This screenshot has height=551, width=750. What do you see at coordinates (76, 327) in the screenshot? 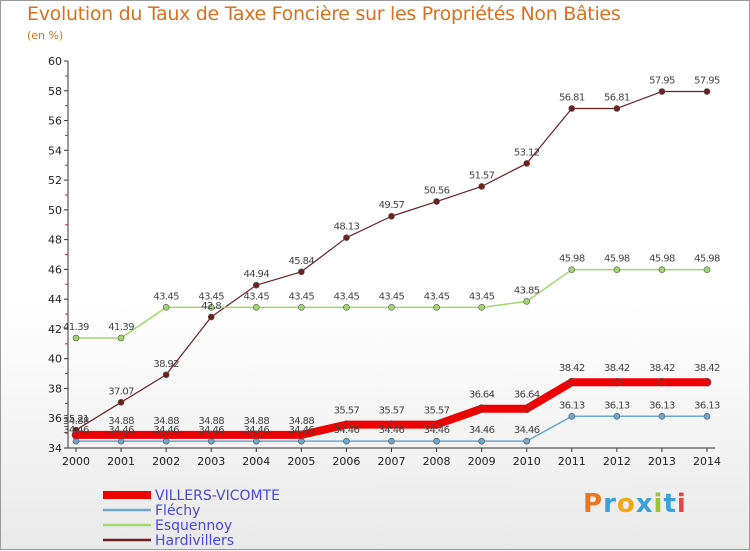
I see `data-label-esquennoy: 41.39` at bounding box center [76, 327].